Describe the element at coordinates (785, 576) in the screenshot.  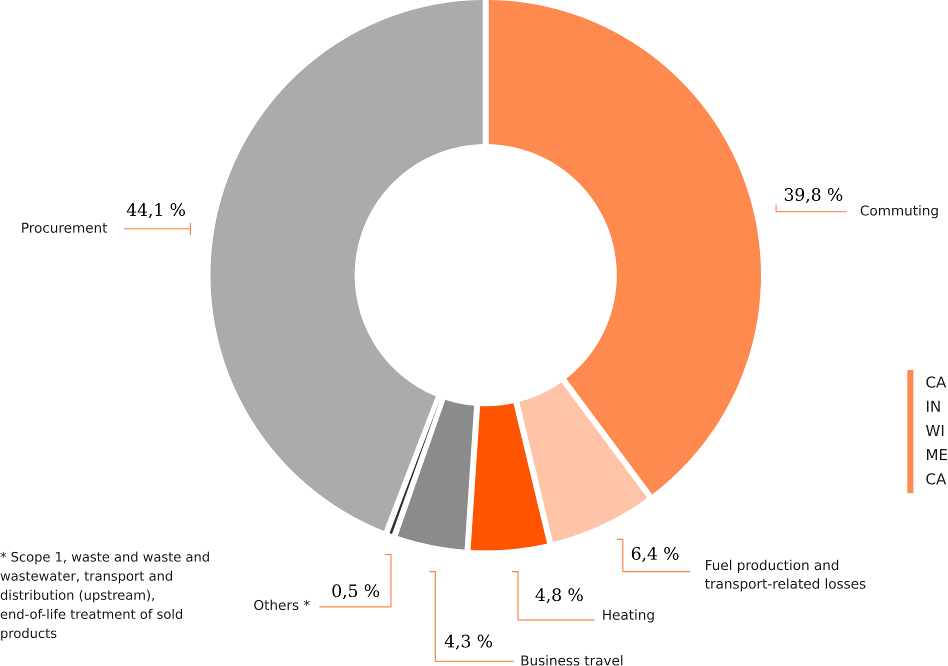
I see `slice-label: Fuel production and transport-related losses` at that location.